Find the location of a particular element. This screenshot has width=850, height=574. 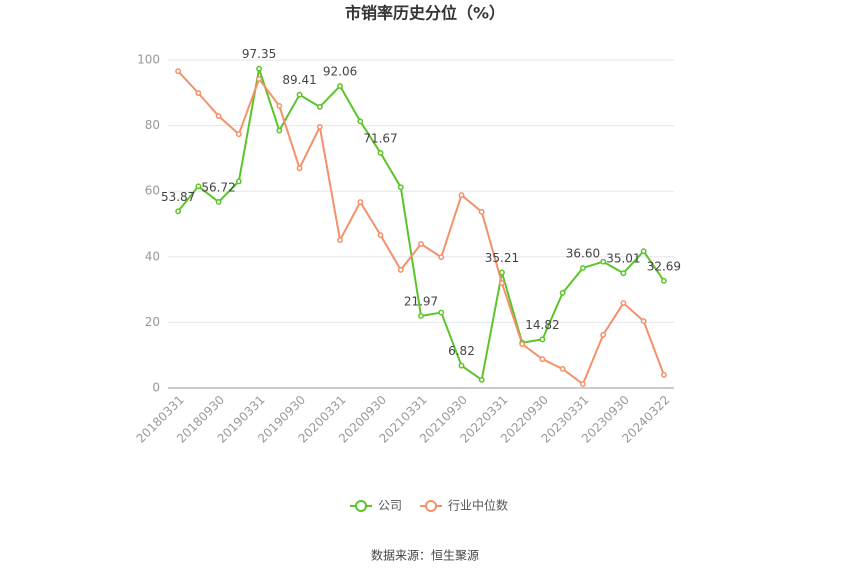

chart-title: 市销率历史分位（%） is located at coordinates (425, 13).